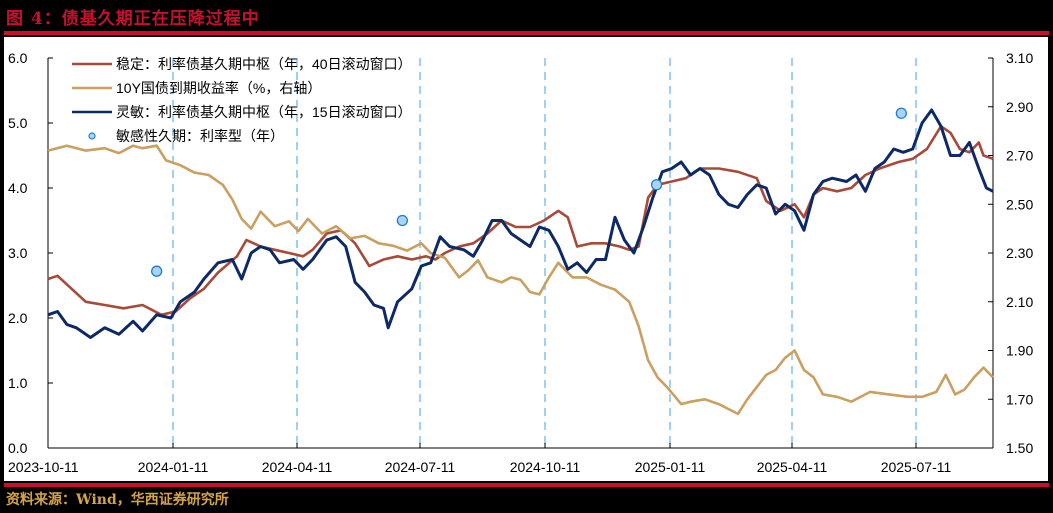 This screenshot has width=1053, height=513. I want to click on source-note: 资料来源：Wind，华西证券研究所, so click(117, 500).